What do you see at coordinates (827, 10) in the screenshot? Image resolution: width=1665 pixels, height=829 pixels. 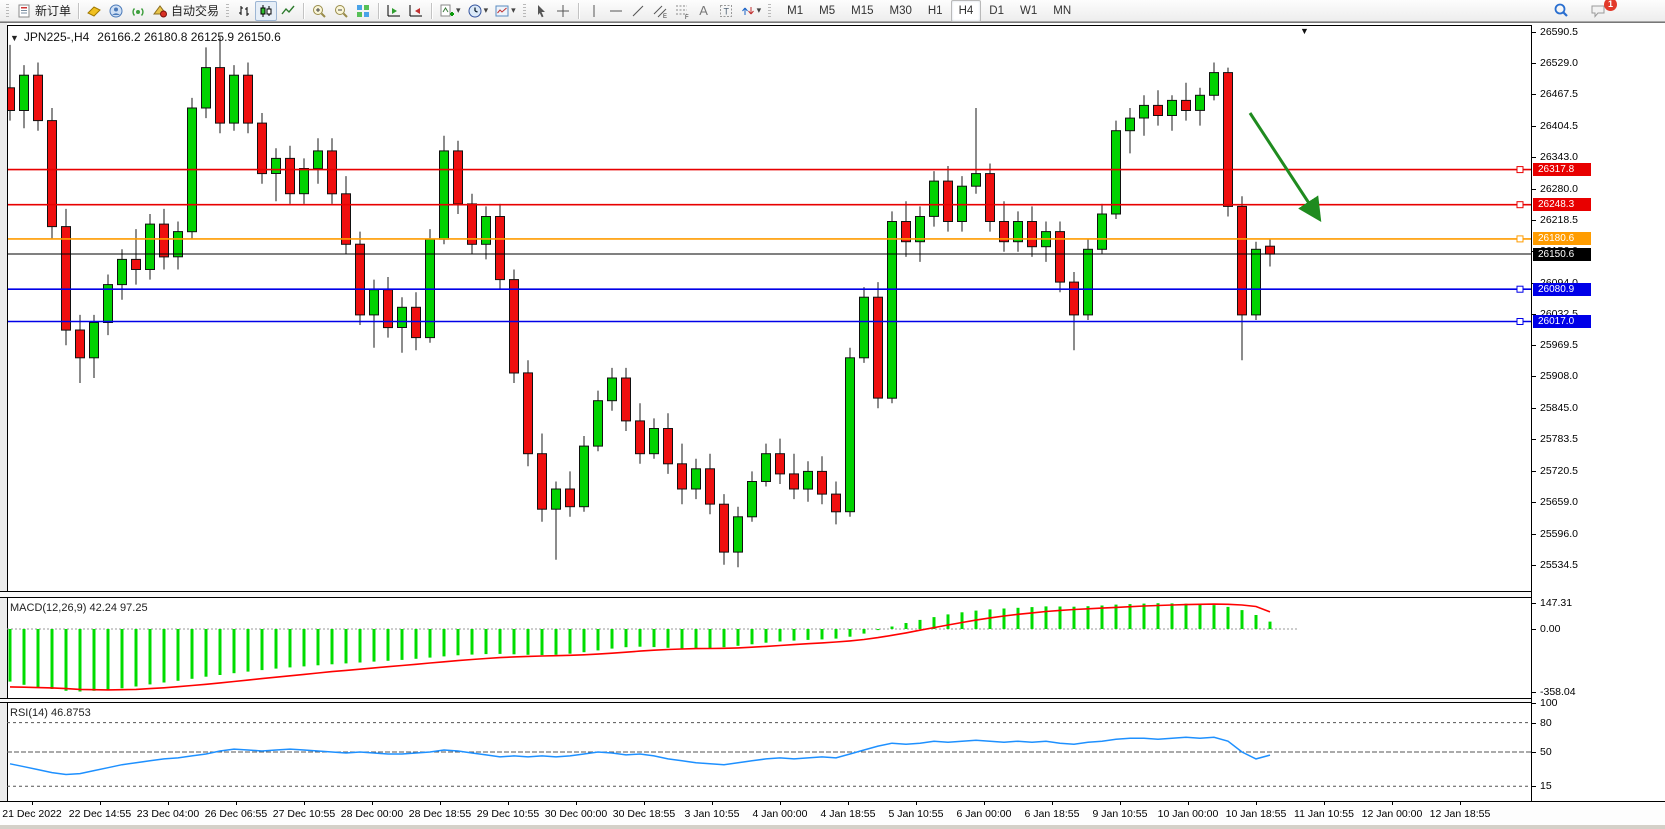 I see `timeframe-M5: M5` at bounding box center [827, 10].